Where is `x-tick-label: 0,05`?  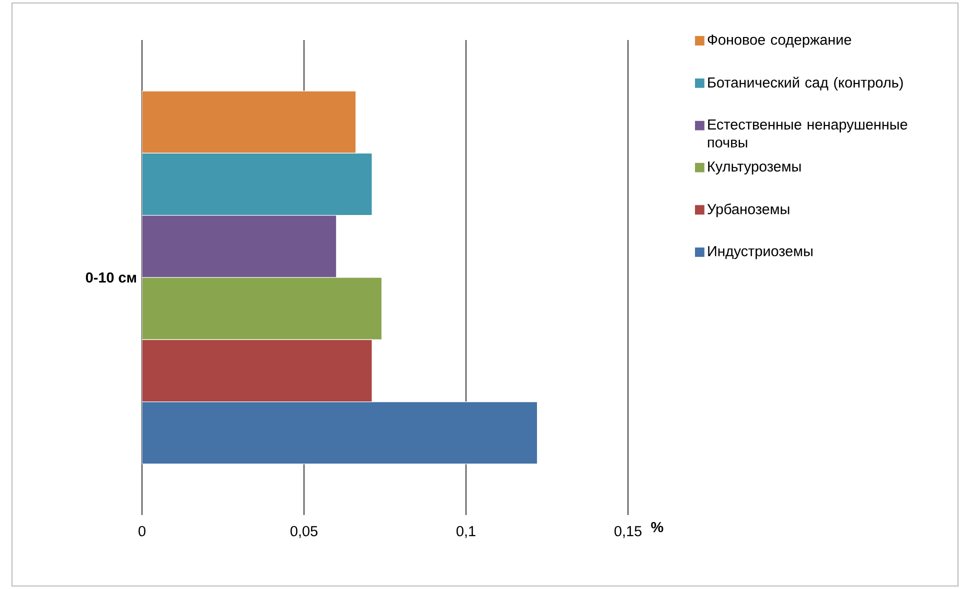 x-tick-label: 0,05 is located at coordinates (304, 532).